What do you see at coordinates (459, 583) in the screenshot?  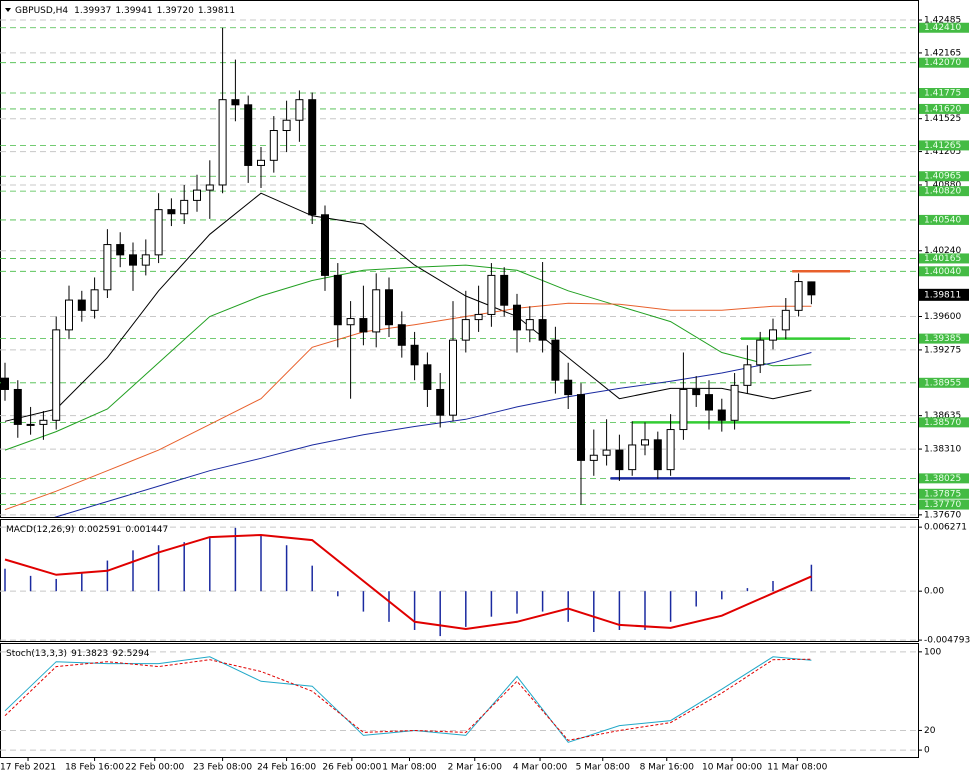 I see `macd-plot` at bounding box center [459, 583].